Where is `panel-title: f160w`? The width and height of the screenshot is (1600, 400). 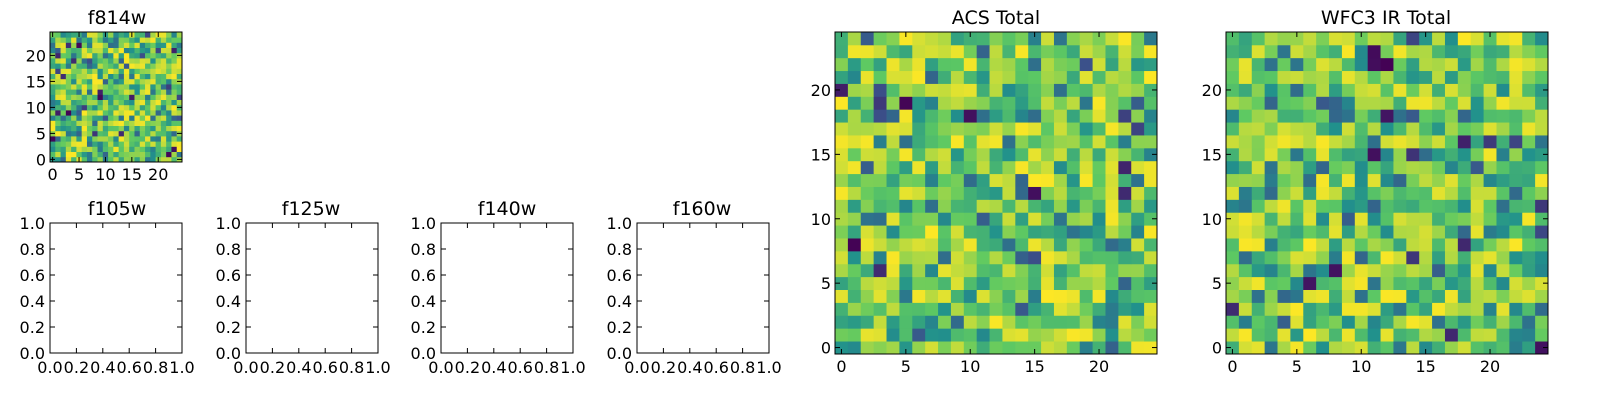 panel-title: f160w is located at coordinates (702, 209).